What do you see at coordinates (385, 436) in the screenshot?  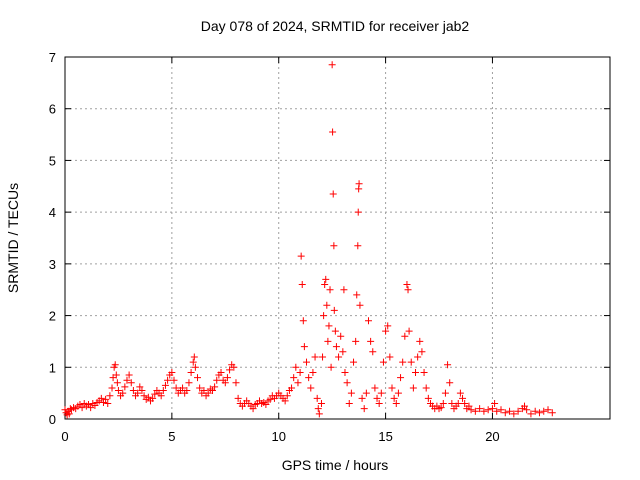 I see `x-tick-label: 15` at bounding box center [385, 436].